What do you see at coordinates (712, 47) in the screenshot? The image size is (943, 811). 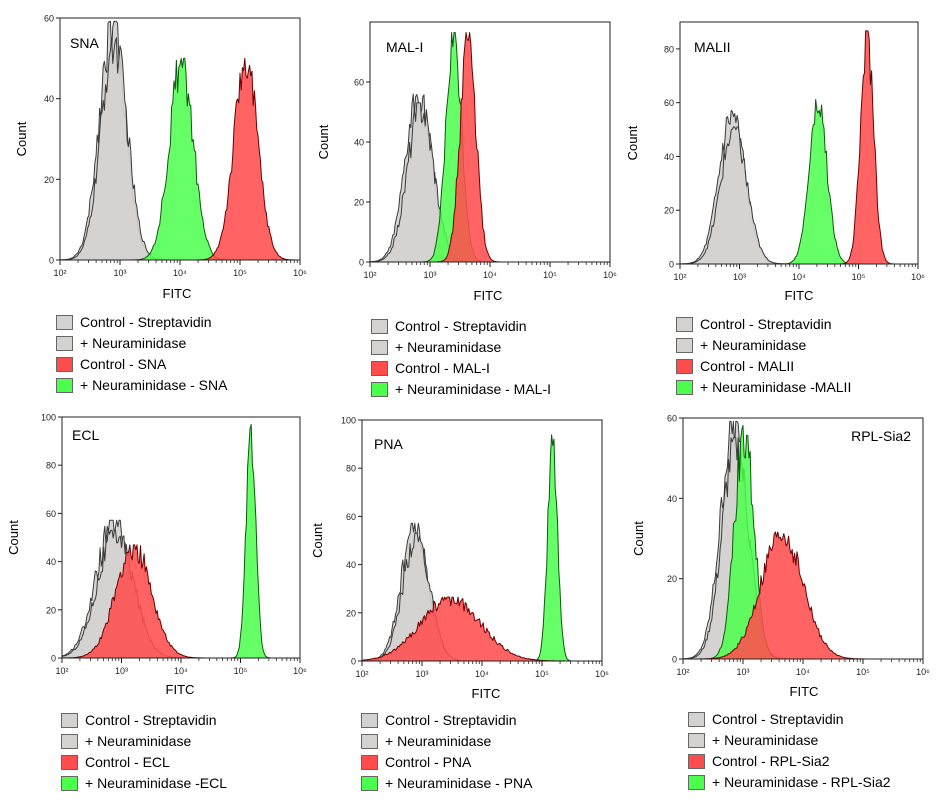 I see `panel-title: MALII` at bounding box center [712, 47].